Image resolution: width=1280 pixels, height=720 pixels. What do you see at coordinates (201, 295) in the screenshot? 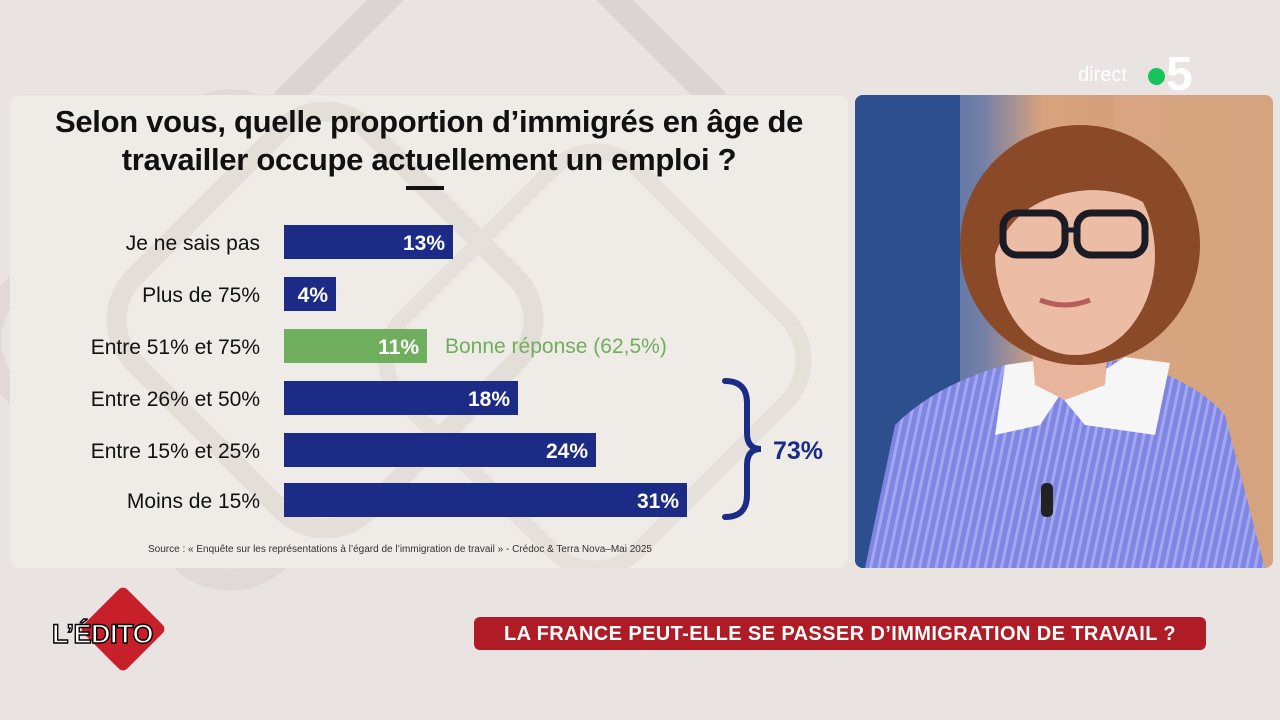
I see `category-label: Plus de 75%` at bounding box center [201, 295].